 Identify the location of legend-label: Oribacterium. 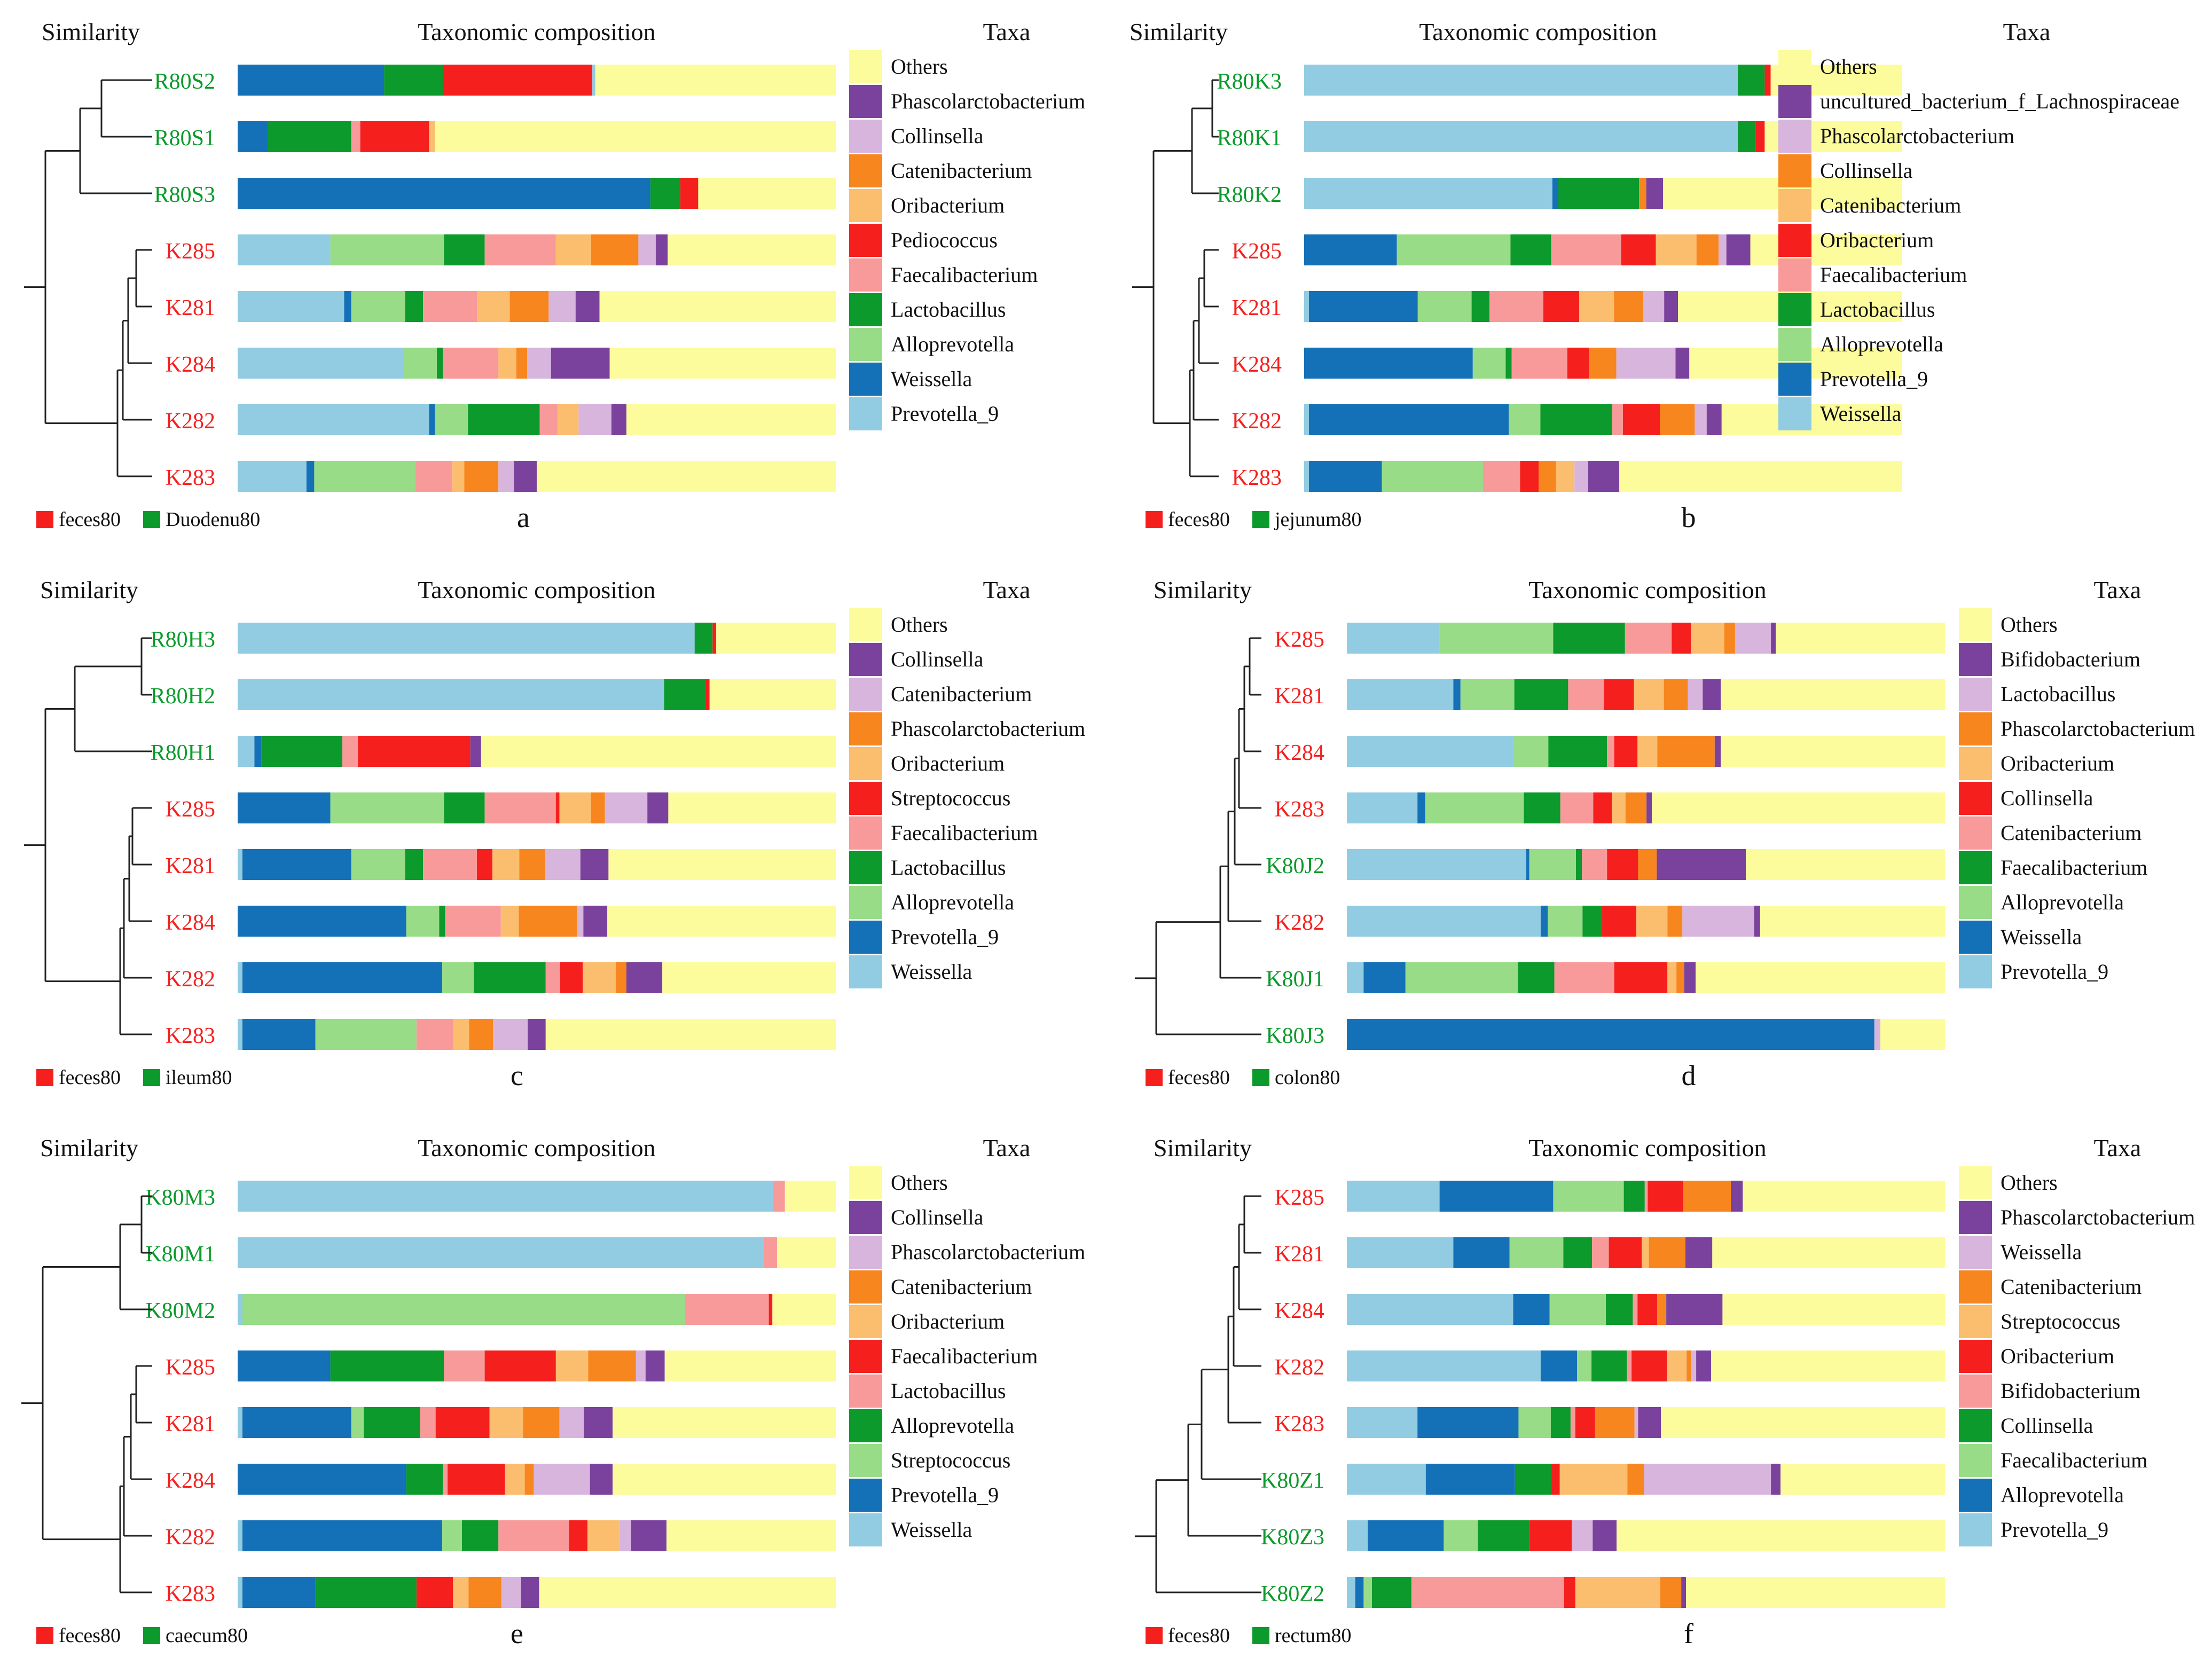
(2057, 763).